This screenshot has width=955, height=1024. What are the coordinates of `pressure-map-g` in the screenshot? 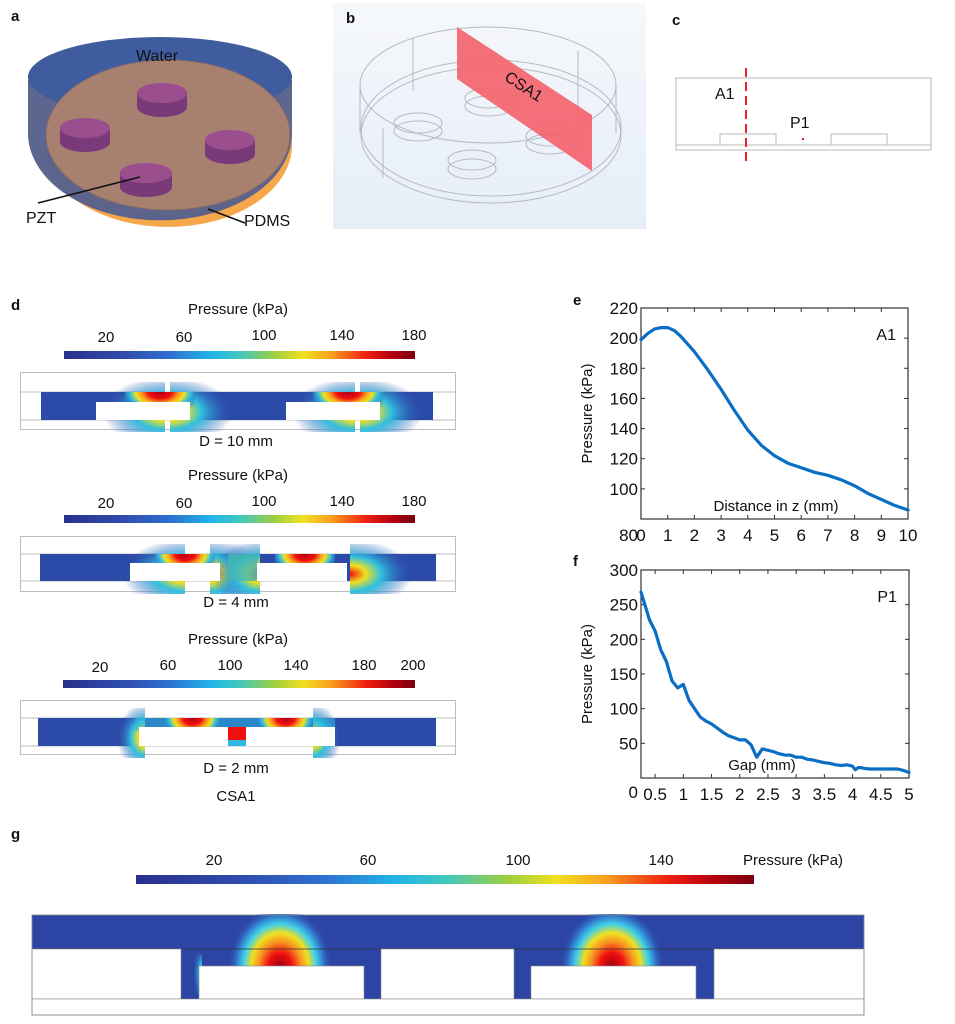 It's located at (448, 965).